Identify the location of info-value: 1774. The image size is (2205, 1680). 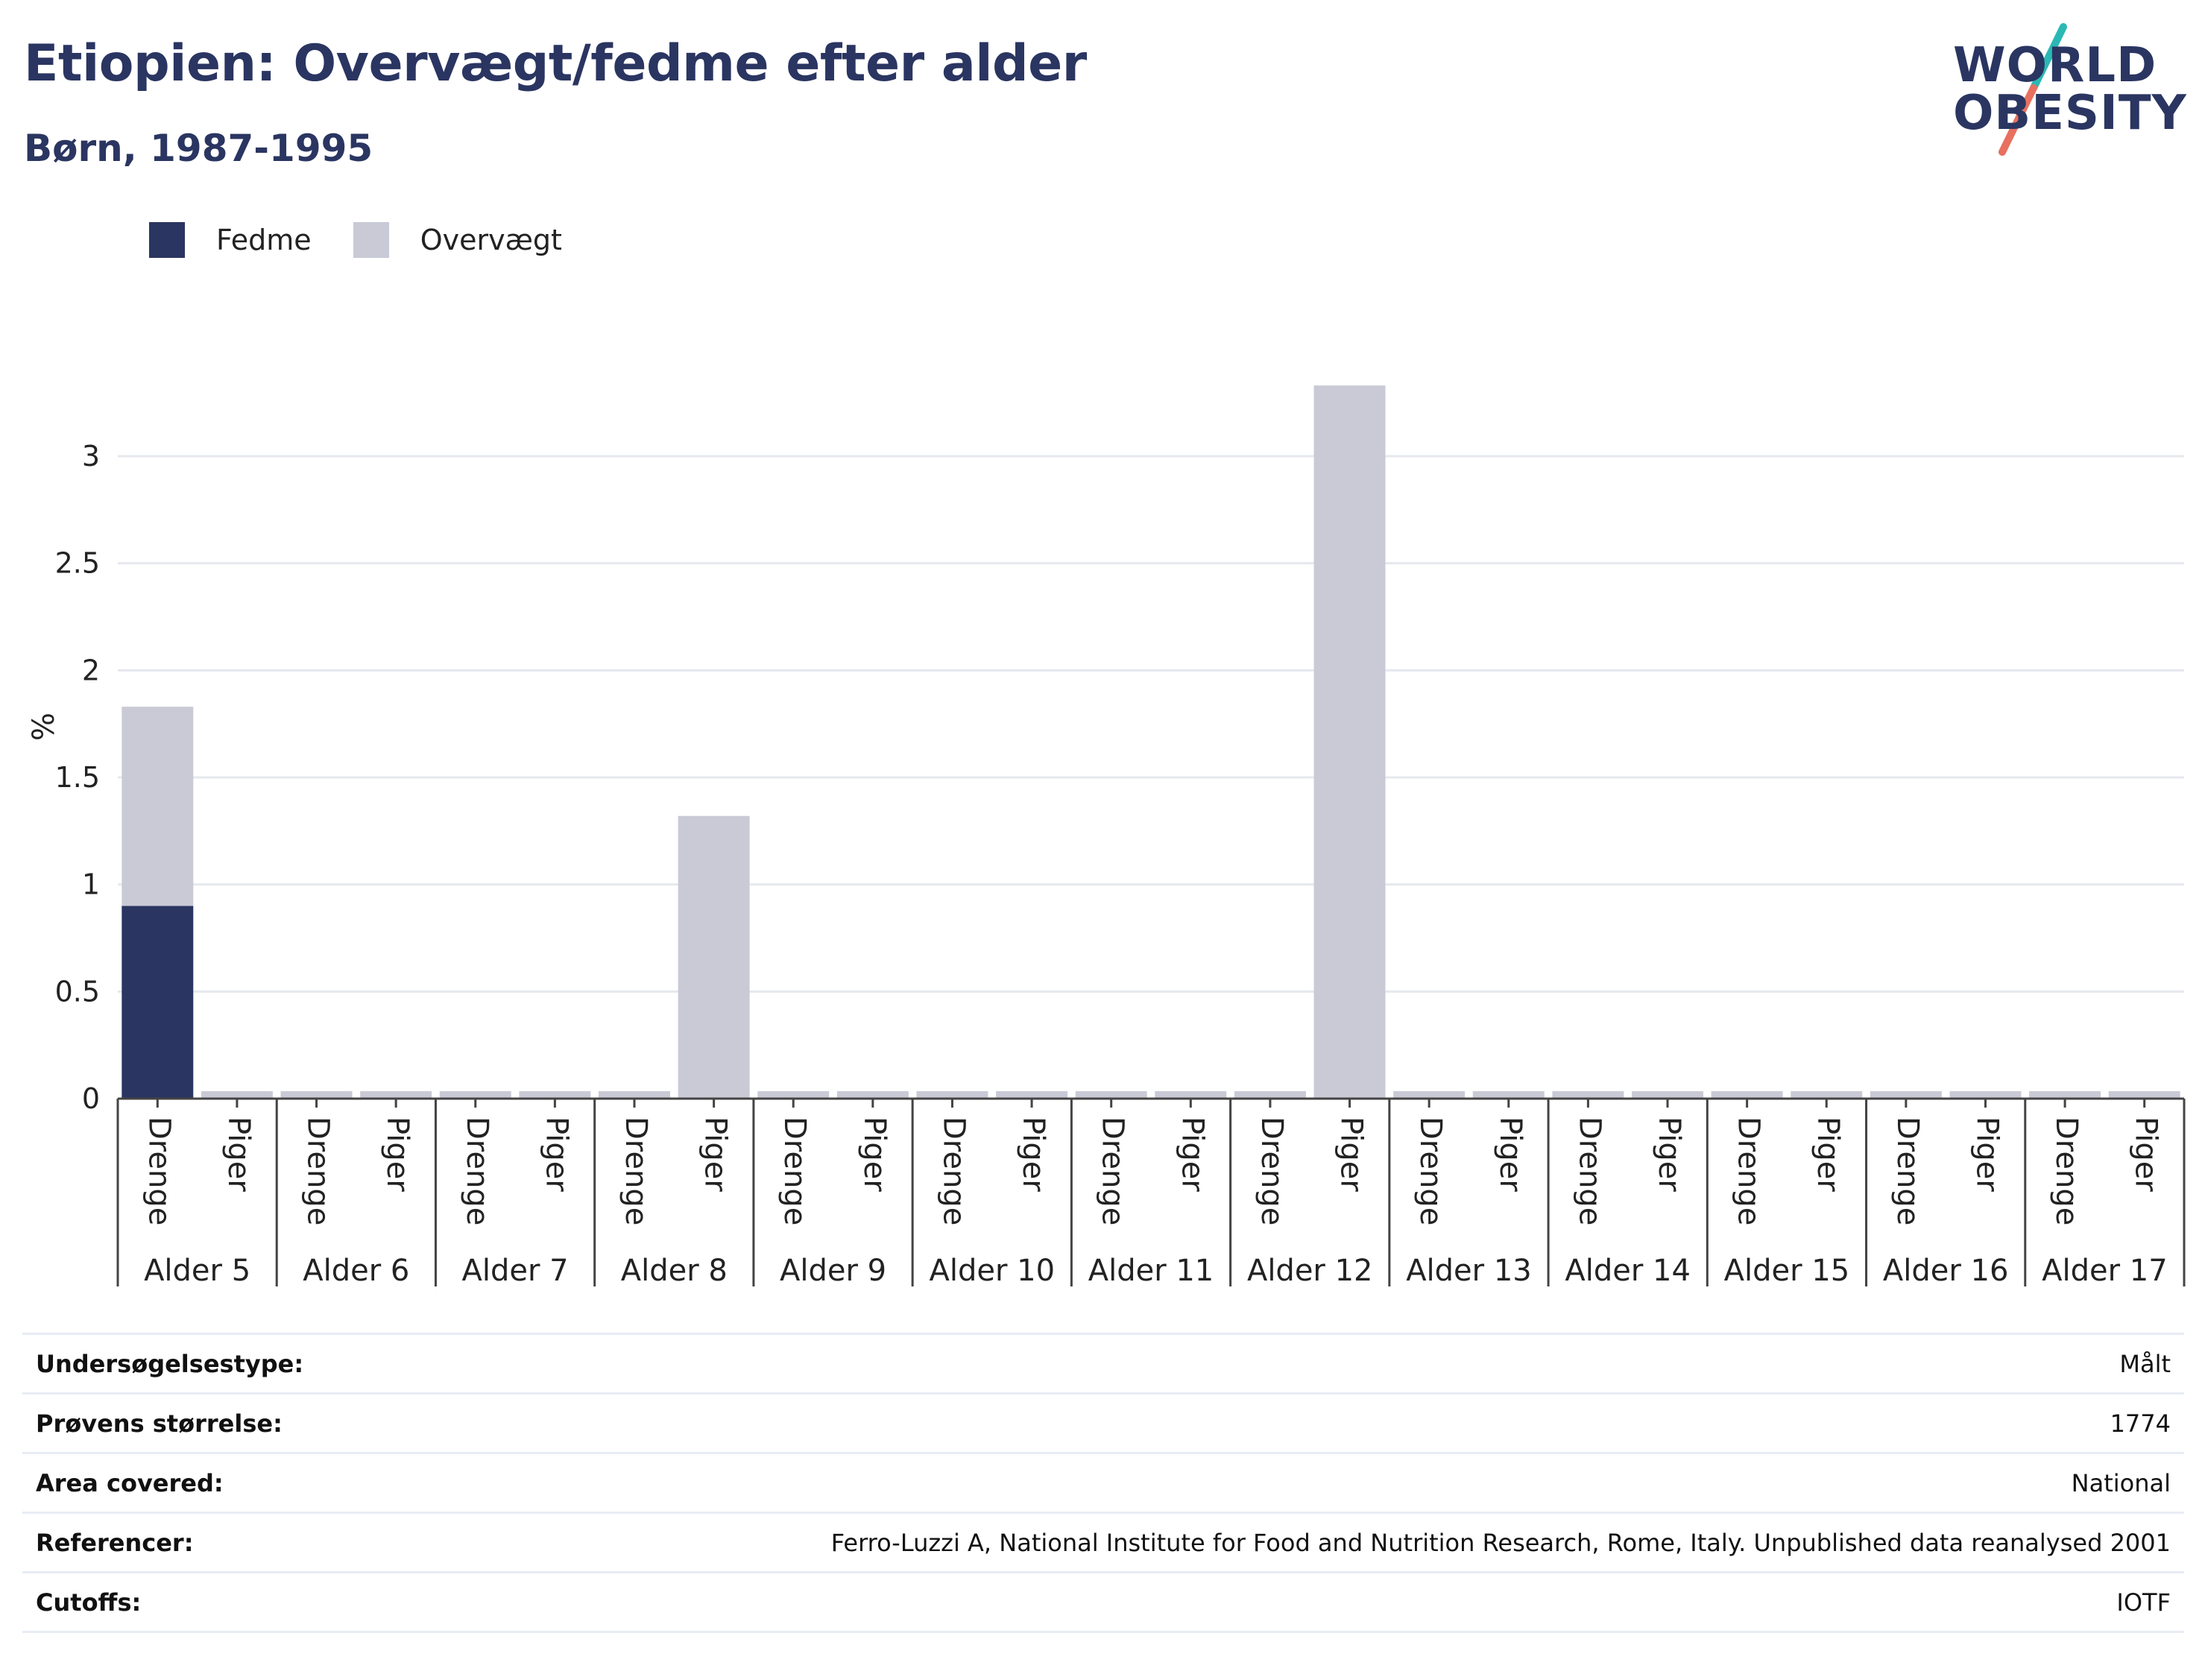
(2140, 1423).